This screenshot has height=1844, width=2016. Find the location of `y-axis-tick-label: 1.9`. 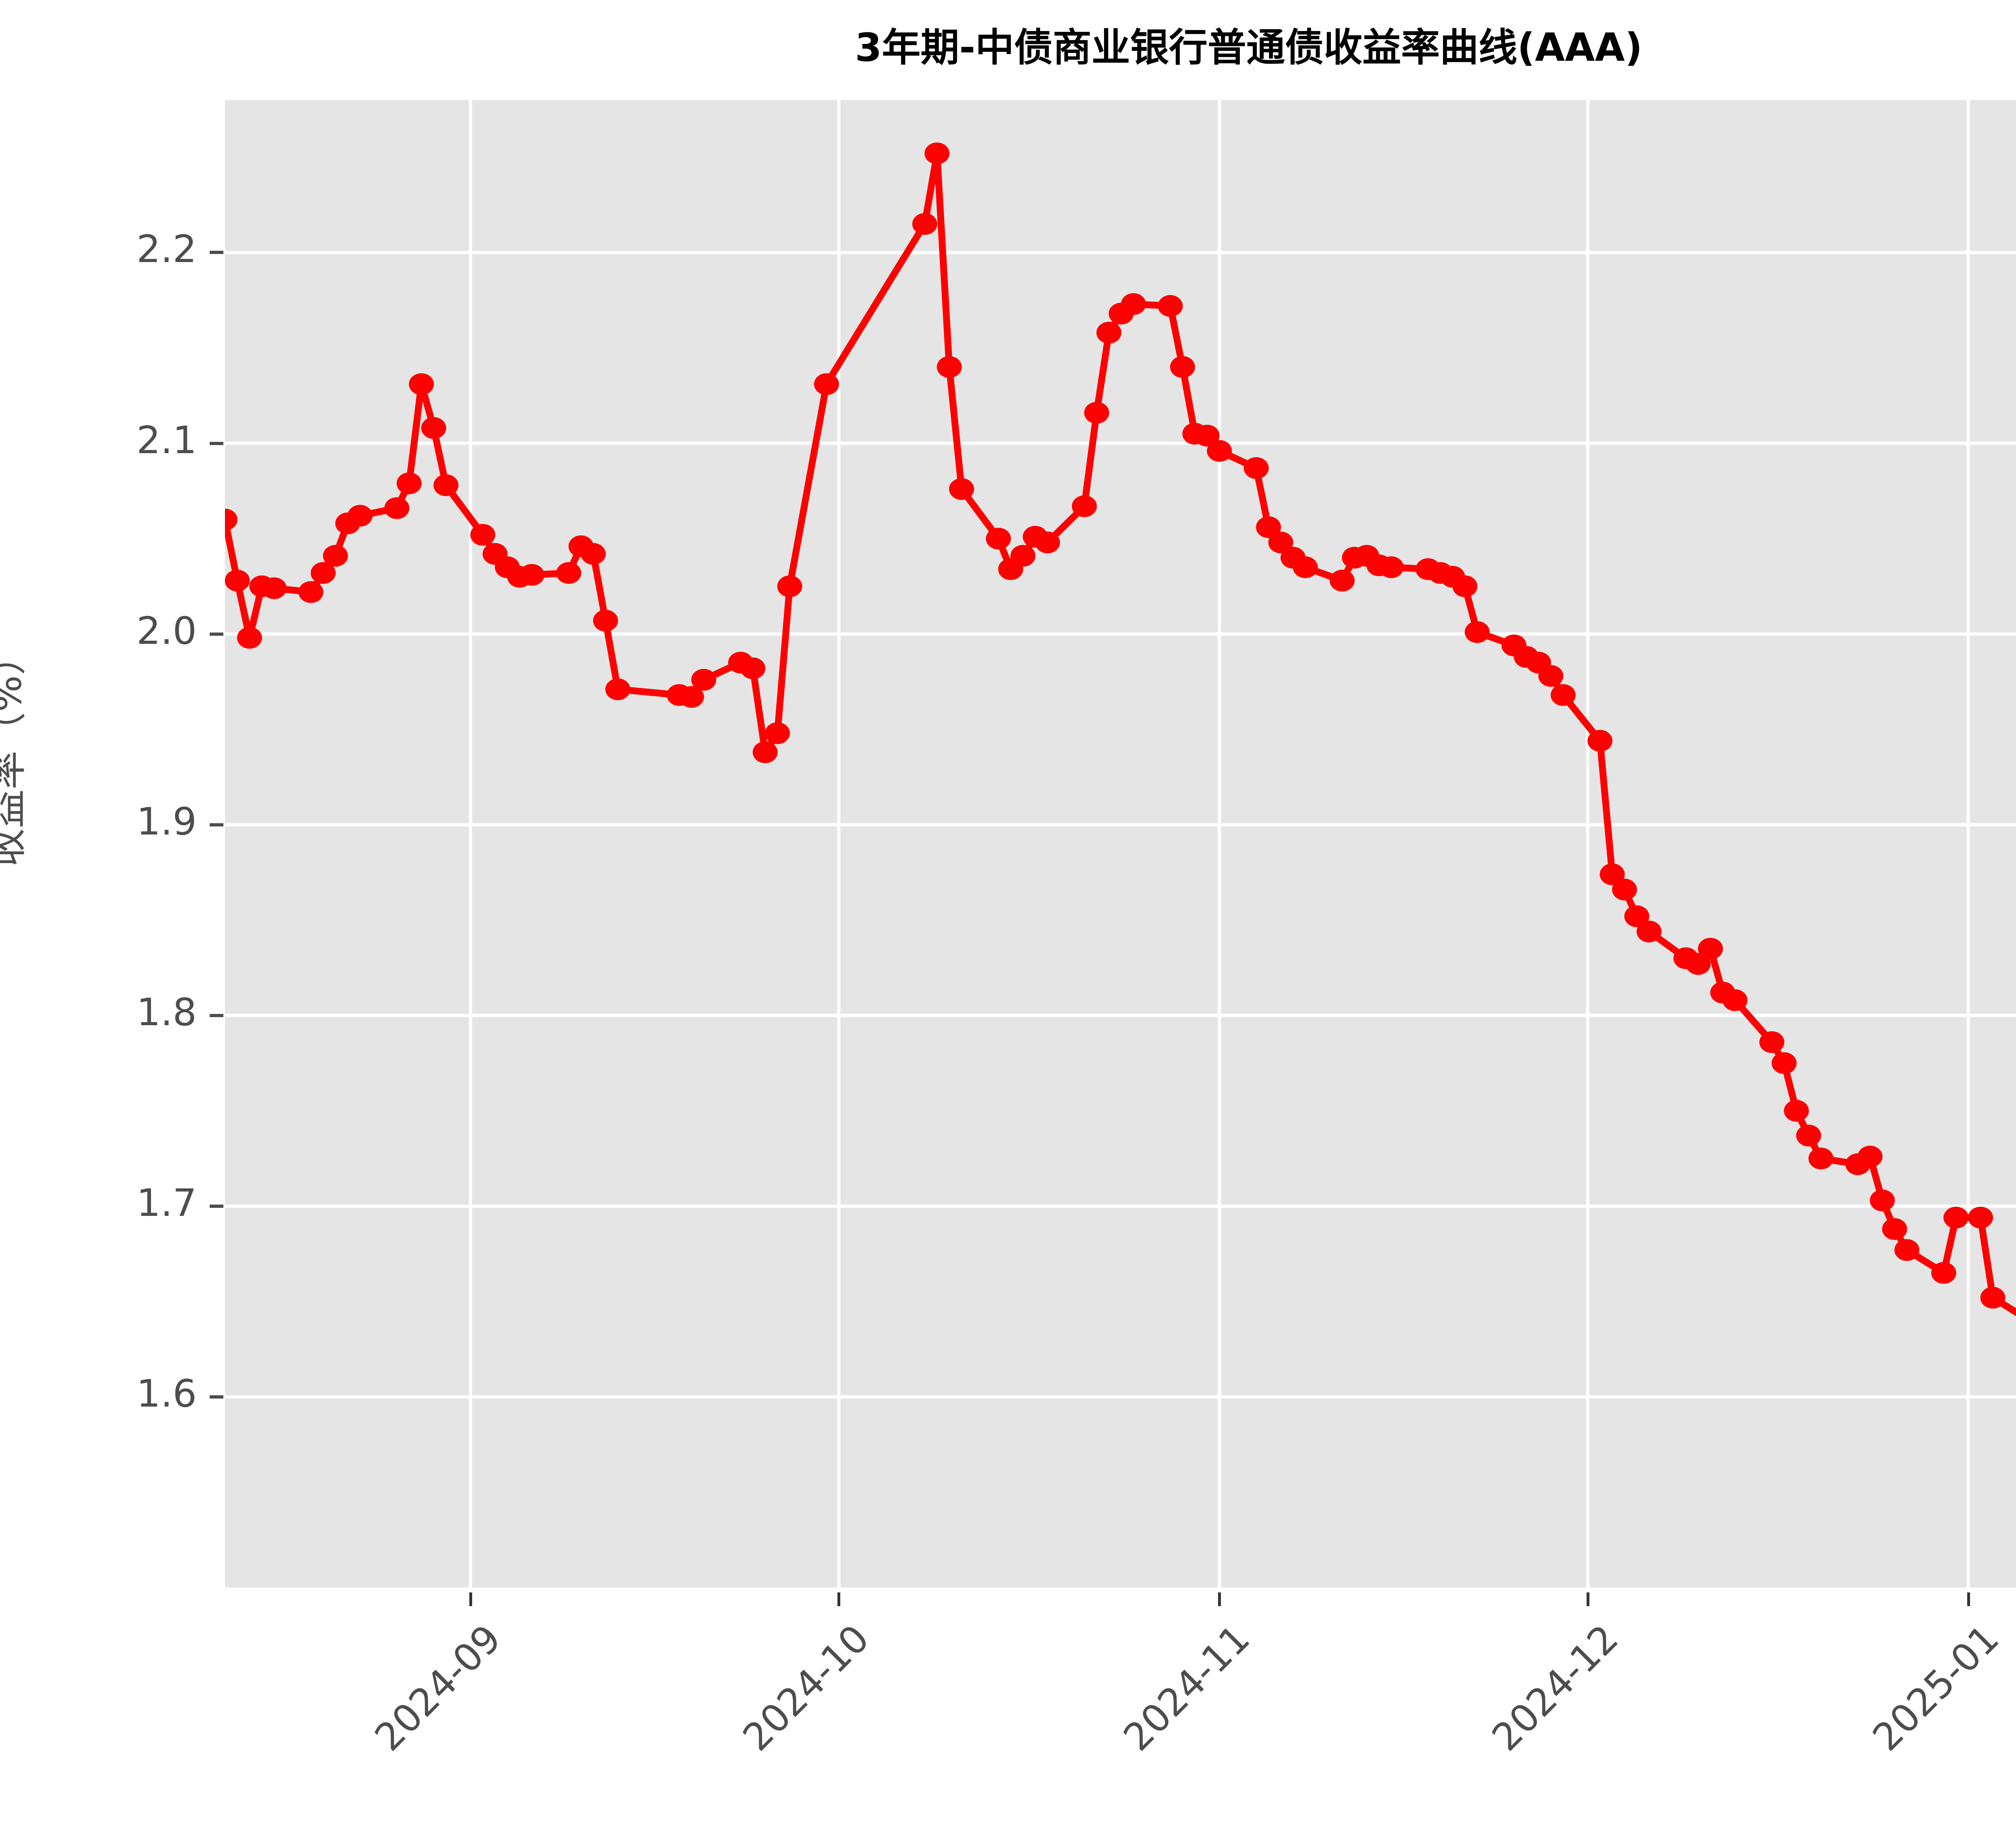

y-axis-tick-label: 1.9 is located at coordinates (166, 821).